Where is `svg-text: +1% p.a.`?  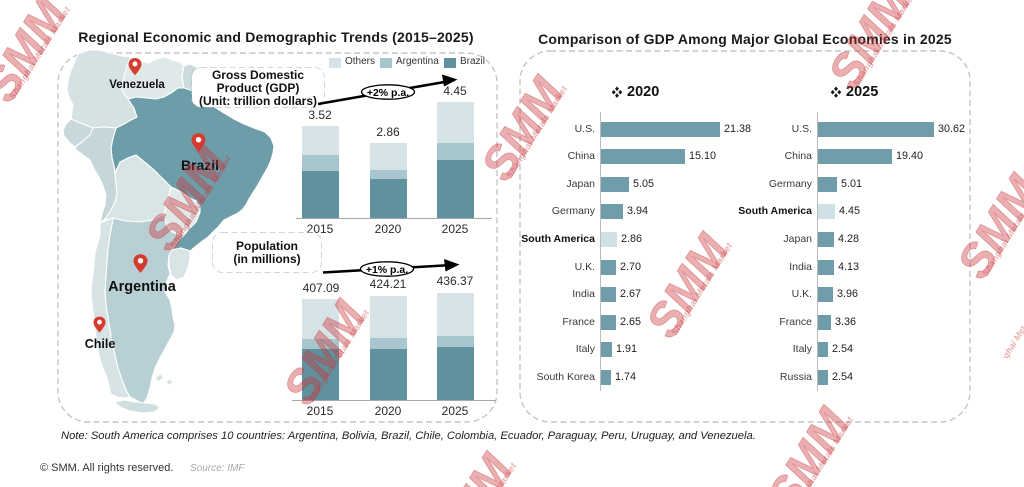 svg-text: +1% p.a. is located at coordinates (387, 270).